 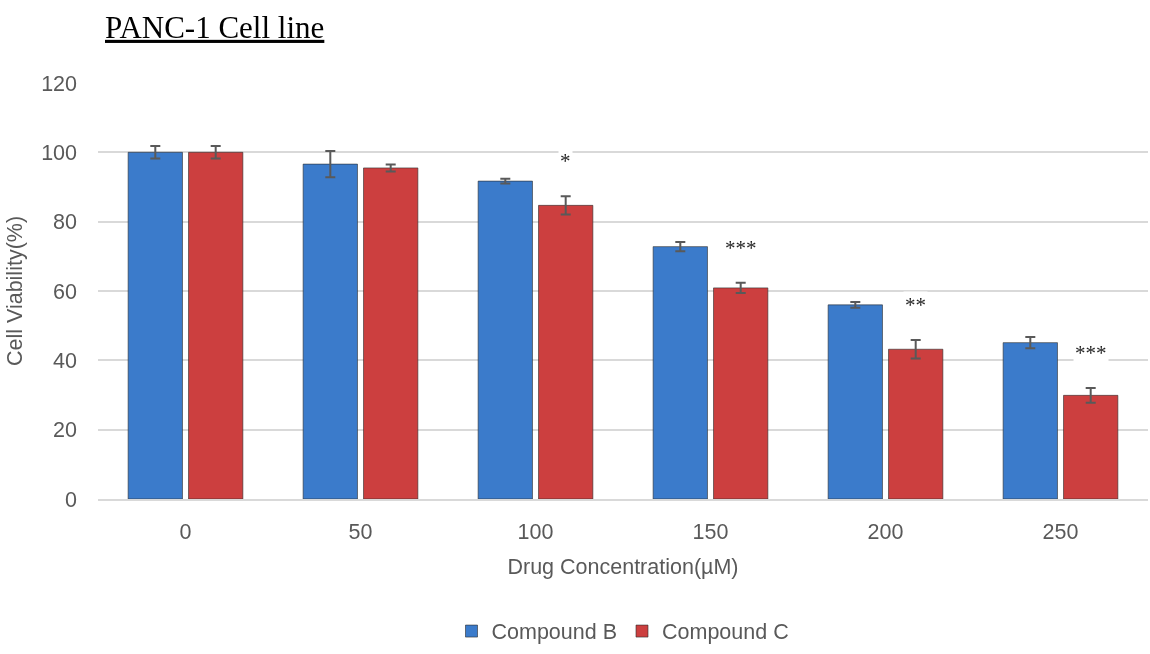 I want to click on chart-title: PANC-1 Cell line, so click(x=215, y=27).